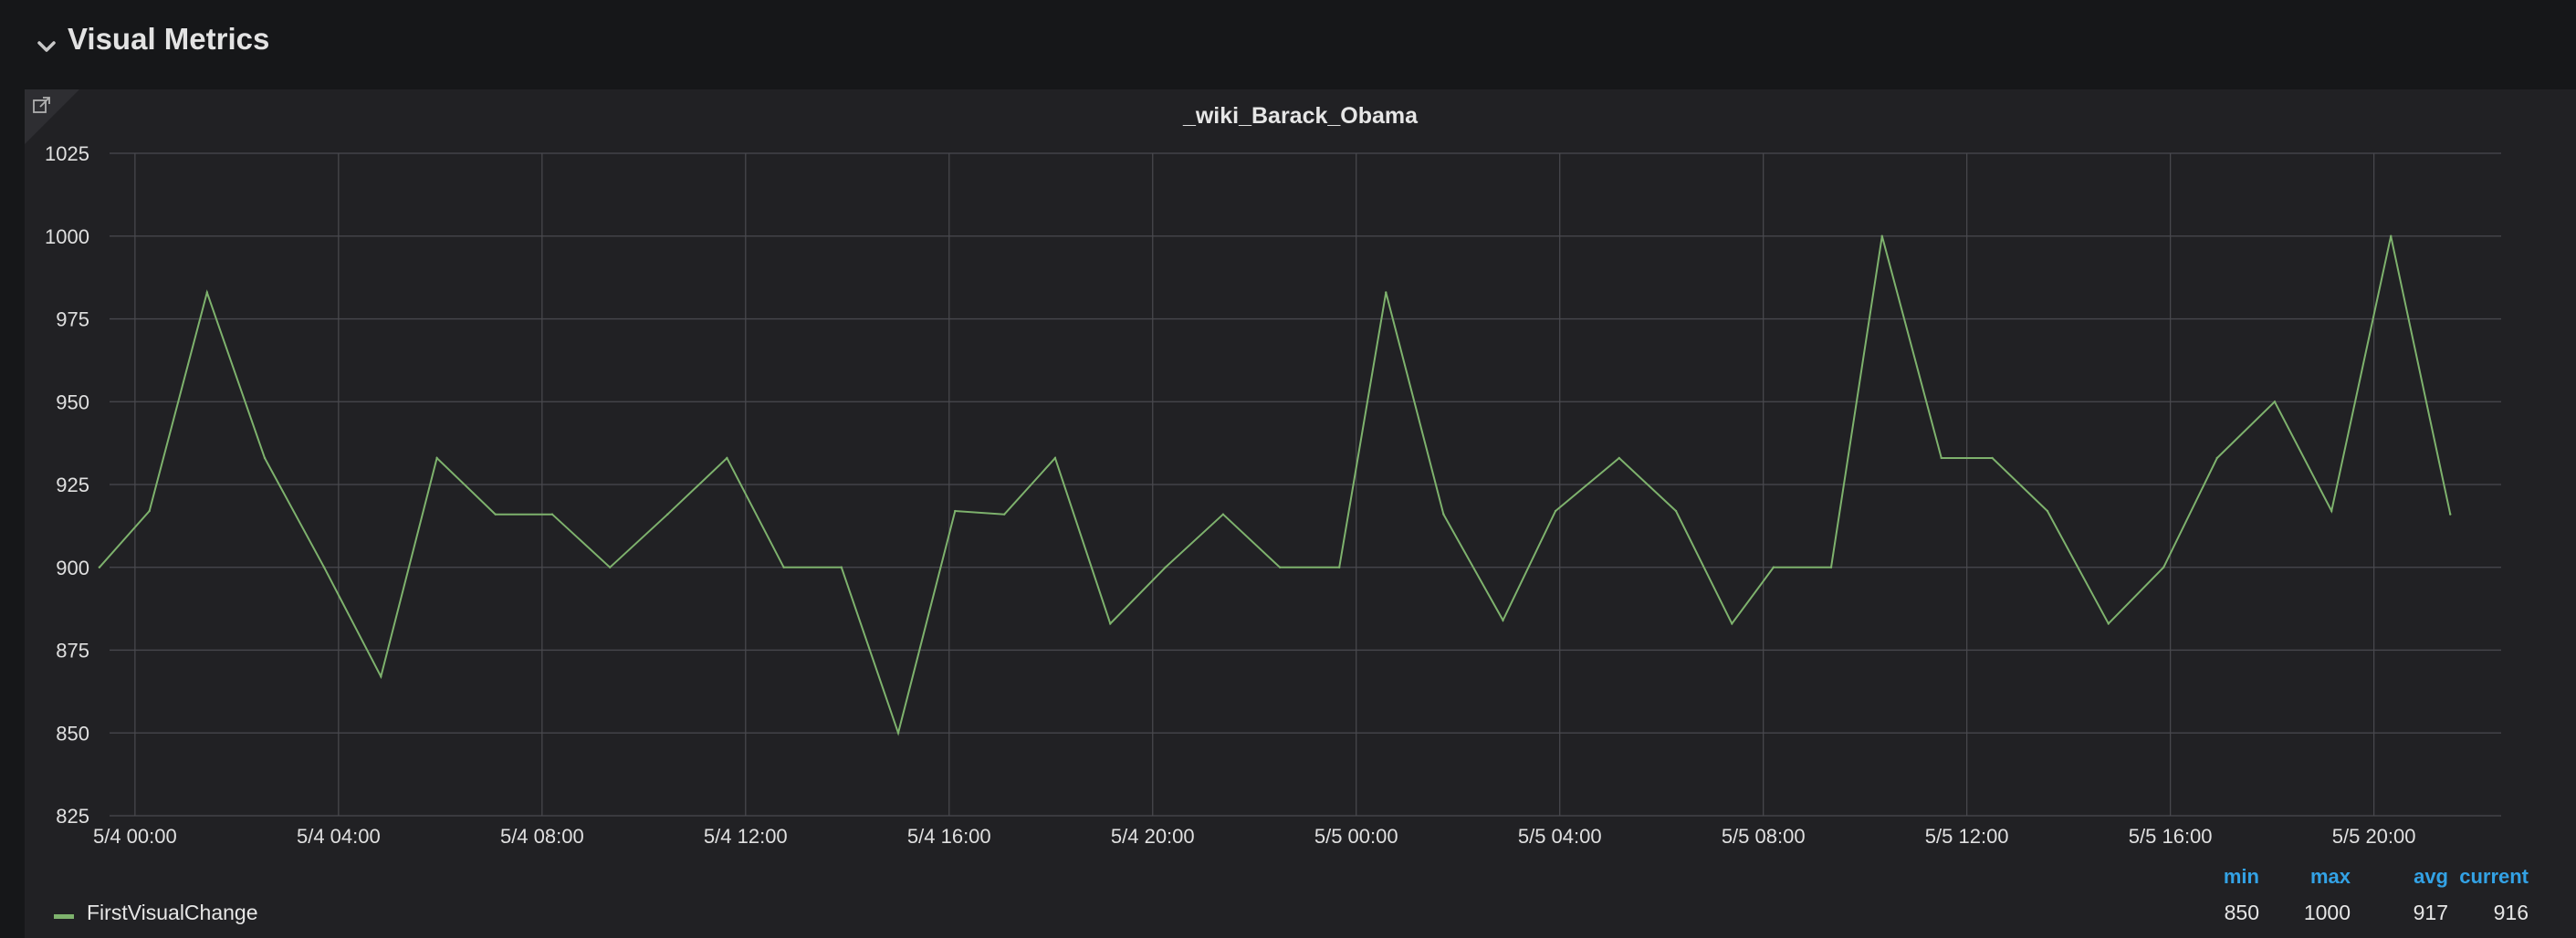  What do you see at coordinates (67, 153) in the screenshot?
I see `y-tick-label: 1025` at bounding box center [67, 153].